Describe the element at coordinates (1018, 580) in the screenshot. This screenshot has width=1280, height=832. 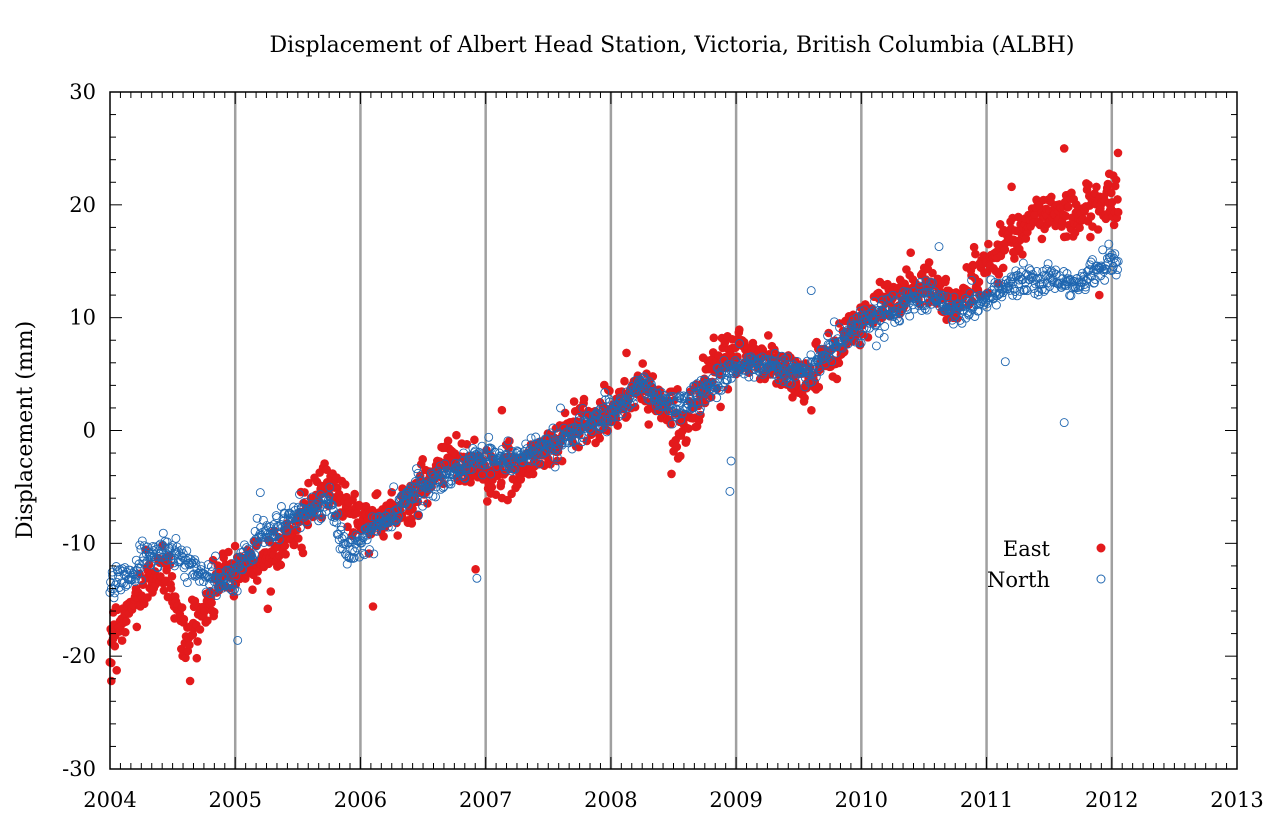
I see `legend-label-north: North` at that location.